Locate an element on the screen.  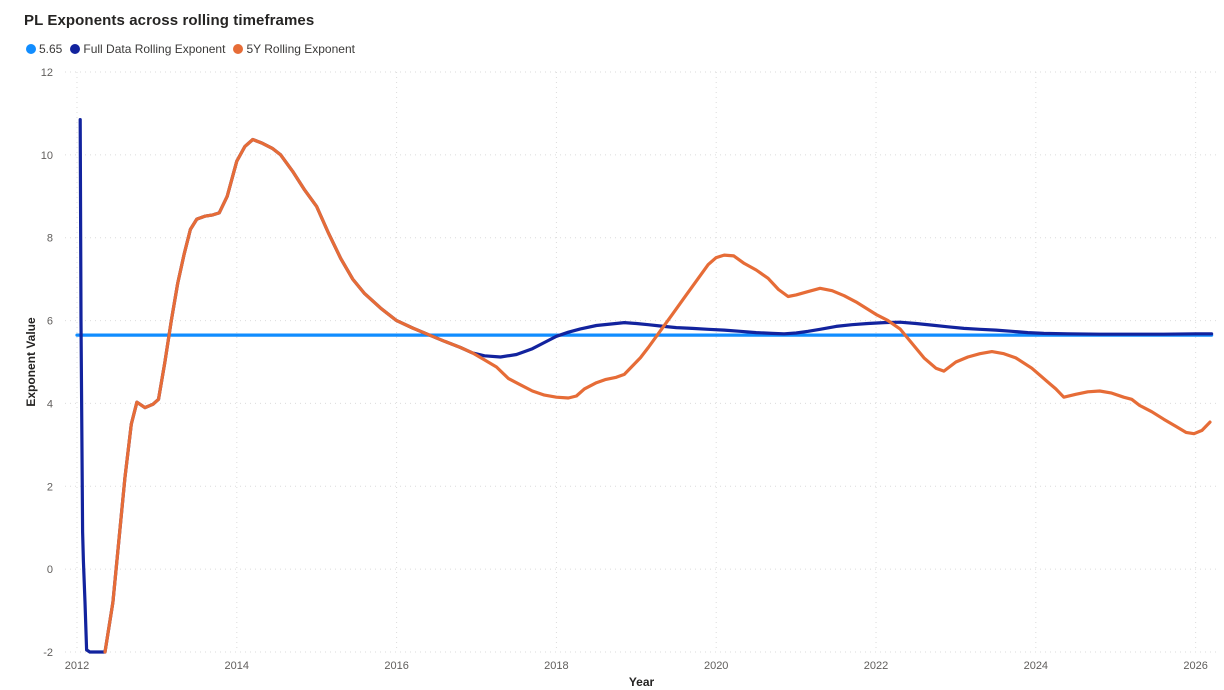
y-axis-tick-label: 4 is located at coordinates (50, 404).